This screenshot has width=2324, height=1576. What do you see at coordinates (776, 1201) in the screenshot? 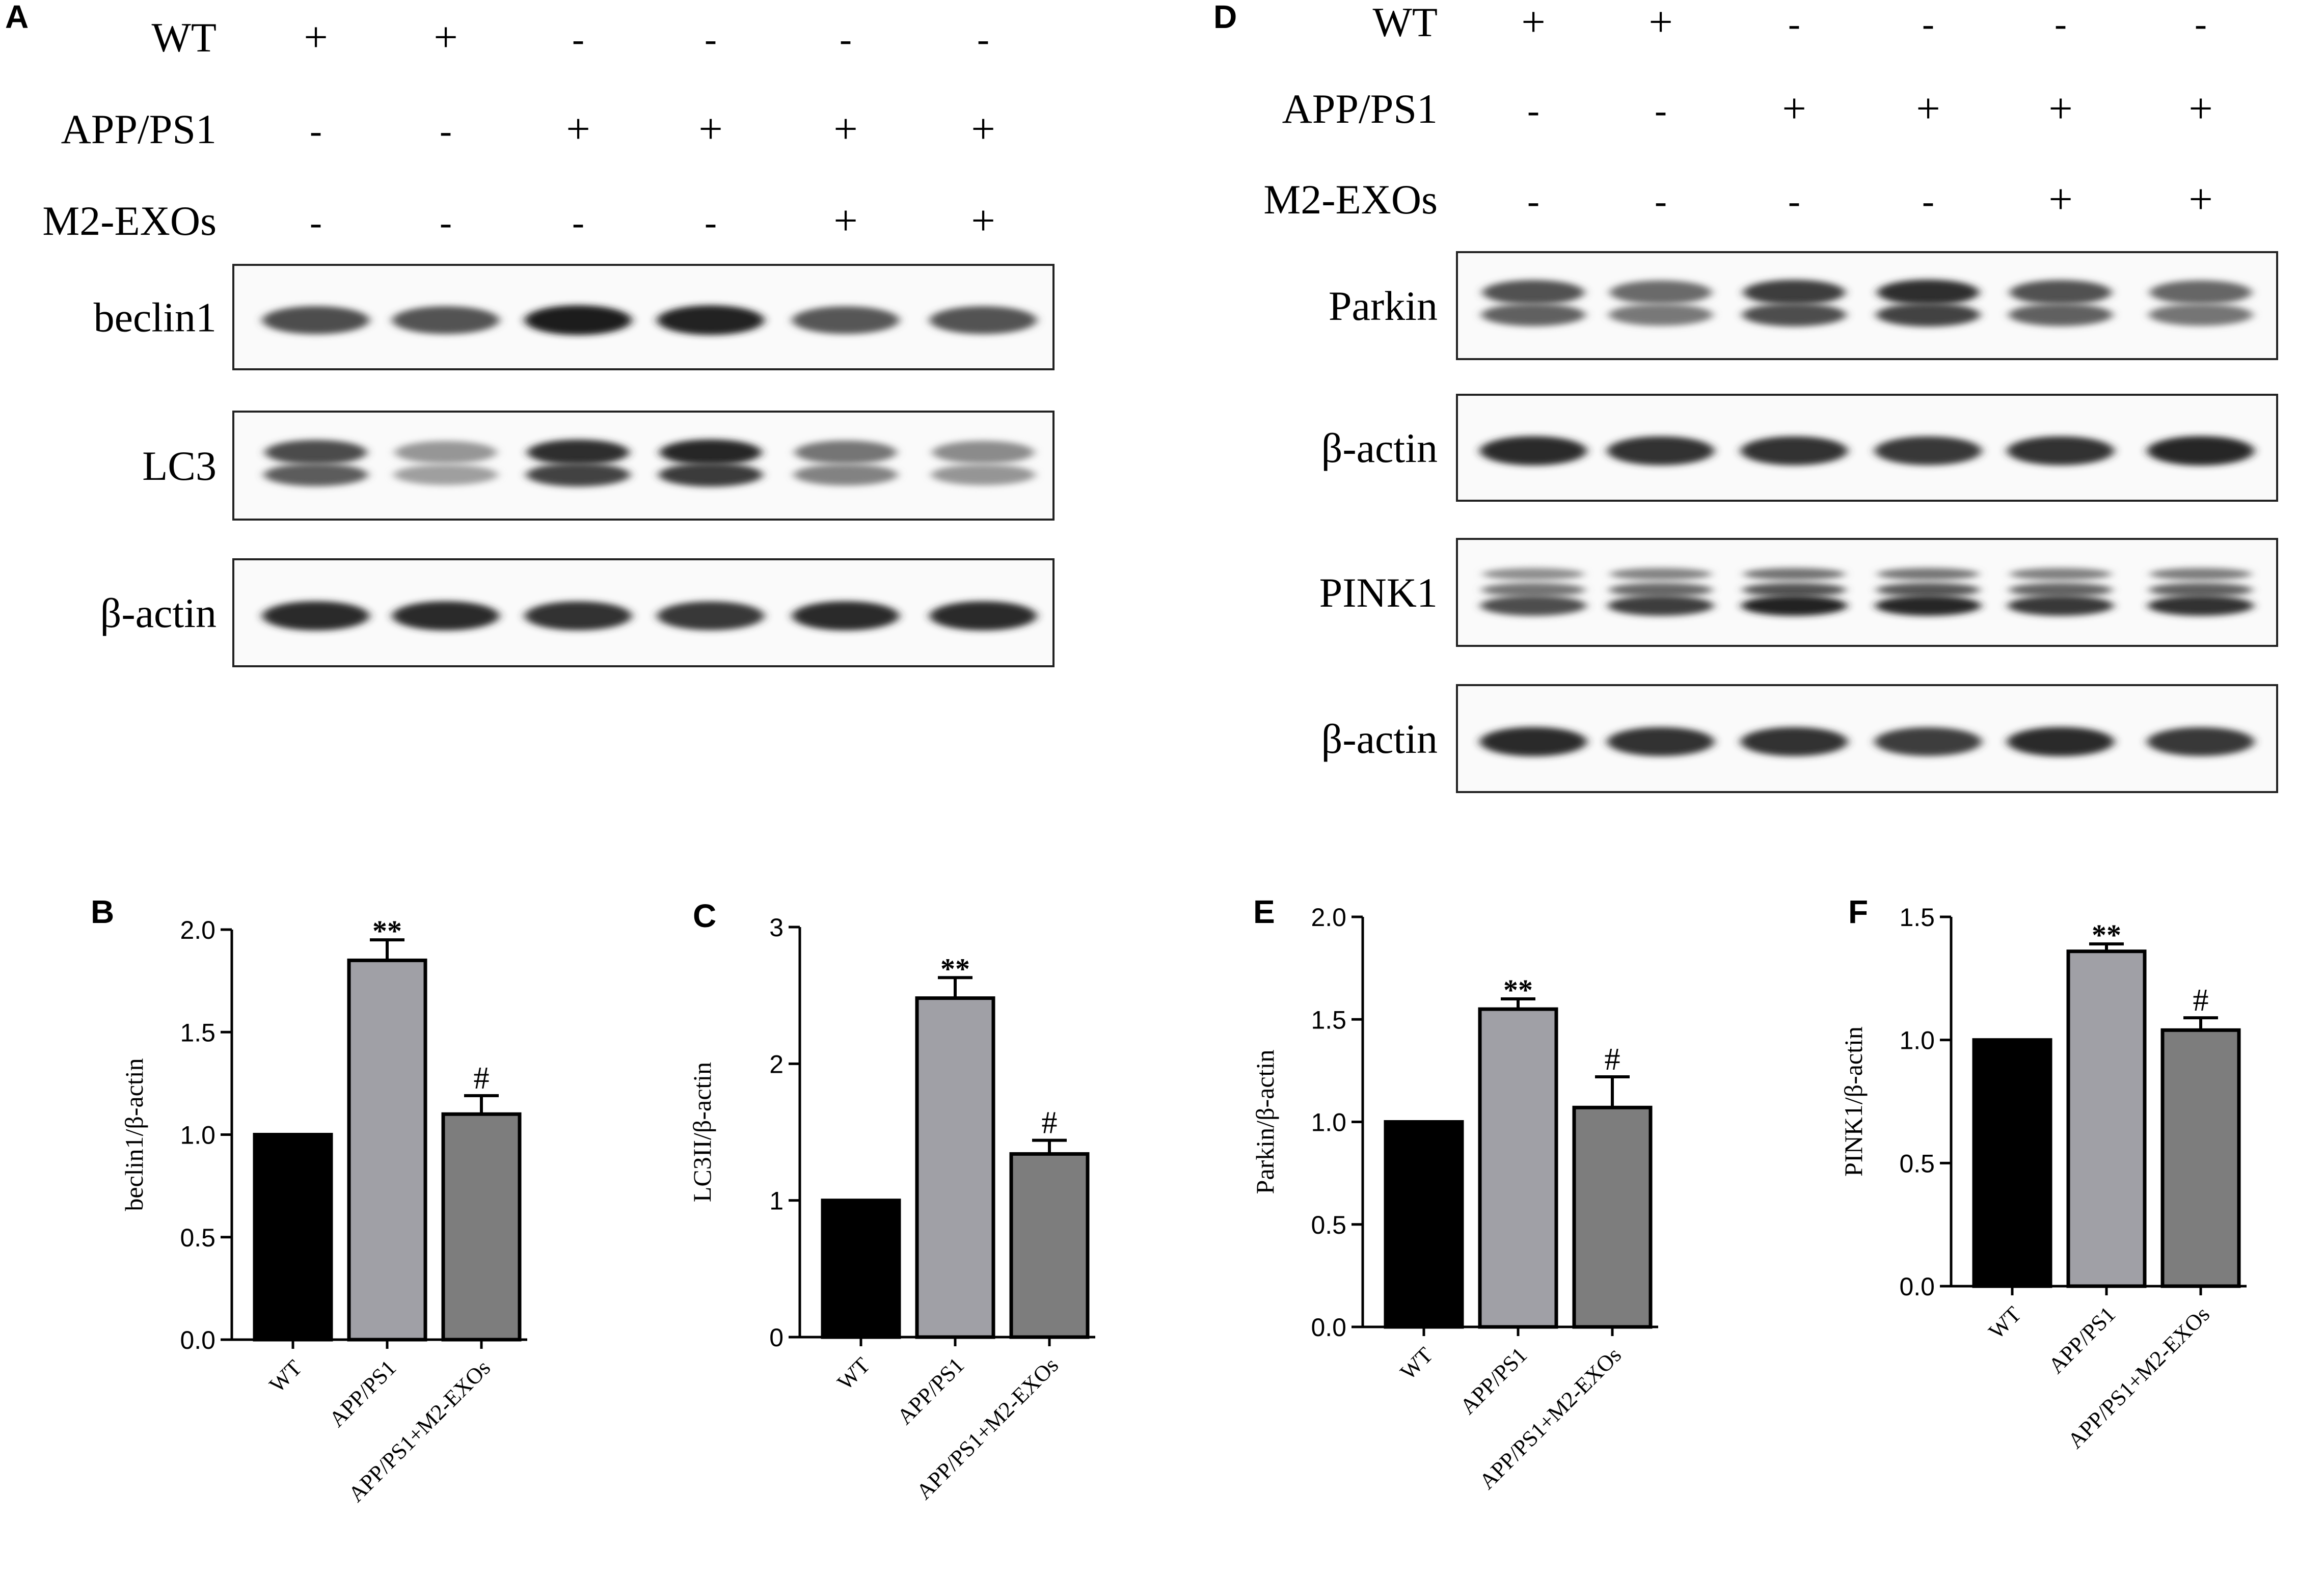
I see `y-tick-label: 1` at bounding box center [776, 1201].